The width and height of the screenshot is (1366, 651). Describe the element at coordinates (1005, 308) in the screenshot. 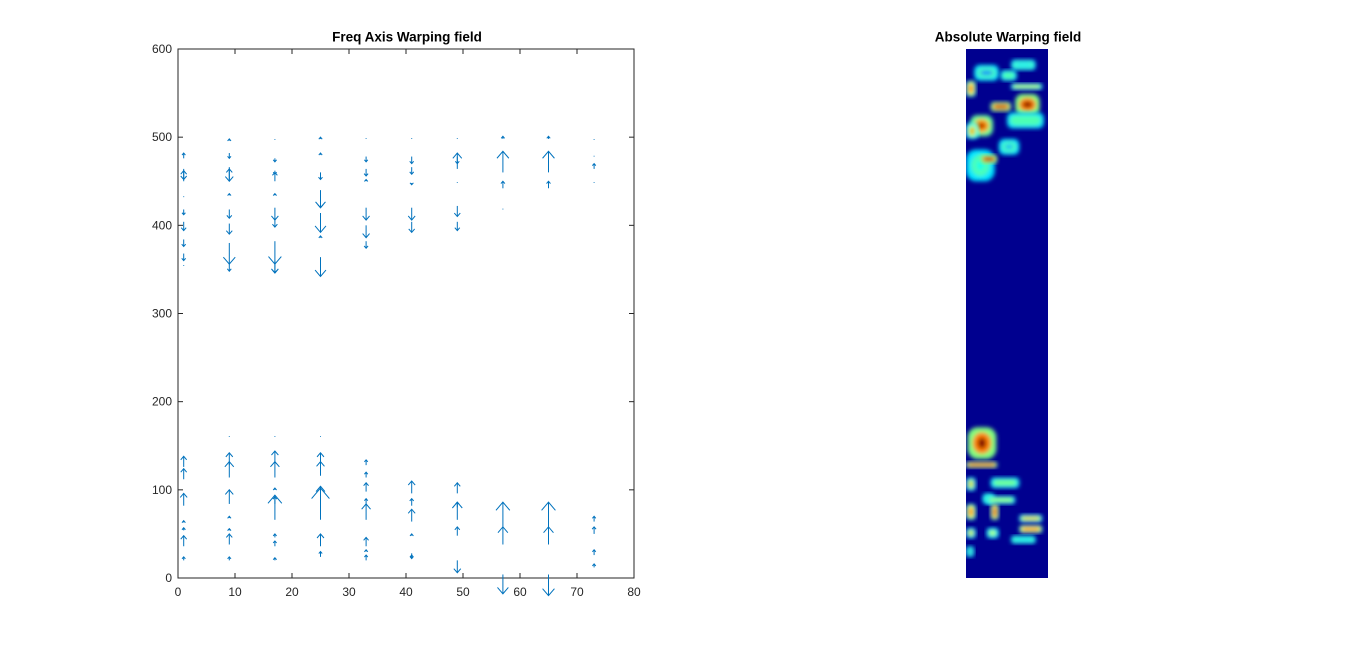

I see `heatmap-blobs` at that location.